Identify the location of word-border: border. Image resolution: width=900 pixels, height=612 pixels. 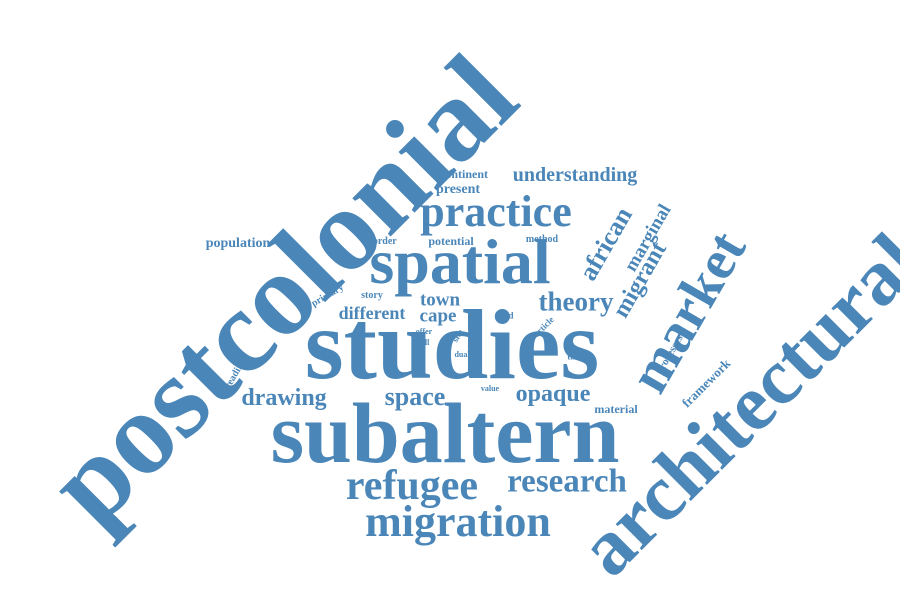
(381, 242).